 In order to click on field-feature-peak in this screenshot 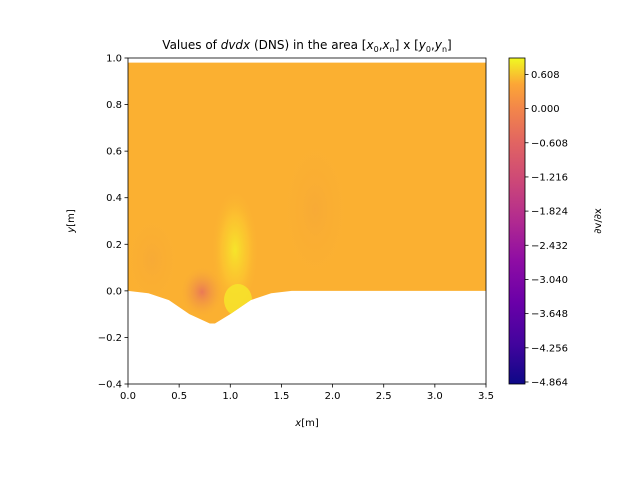, I will do `click(238, 300)`.